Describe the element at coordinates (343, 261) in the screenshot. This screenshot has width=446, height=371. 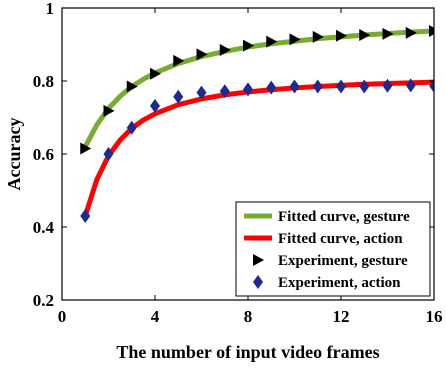
I see `legend-label: Experiment, gesture` at that location.